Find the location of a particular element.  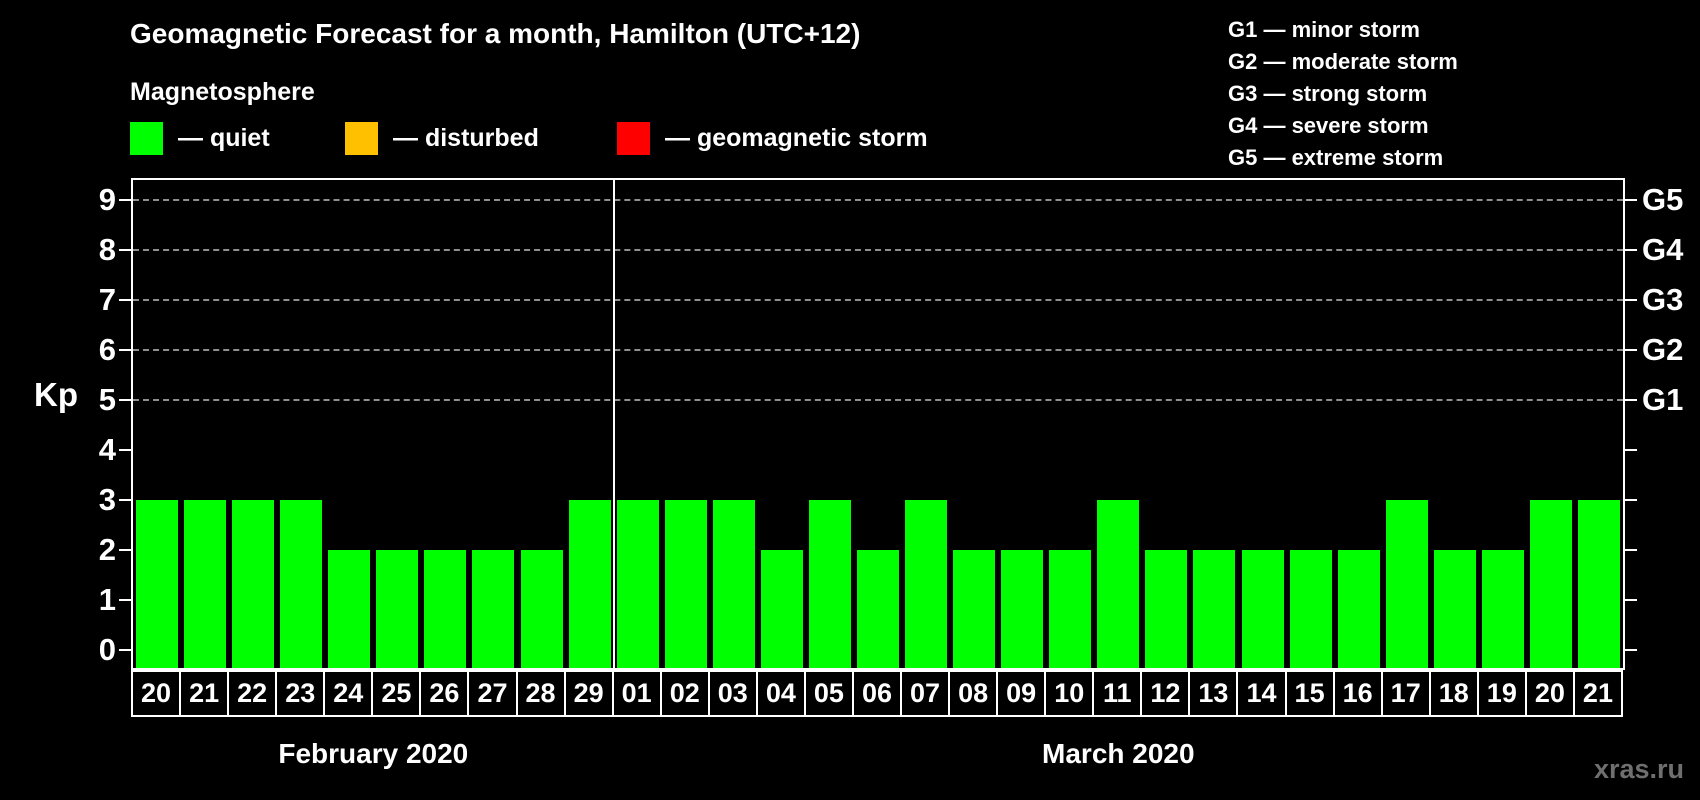

ytick-label-9: 9 is located at coordinates (107, 199).